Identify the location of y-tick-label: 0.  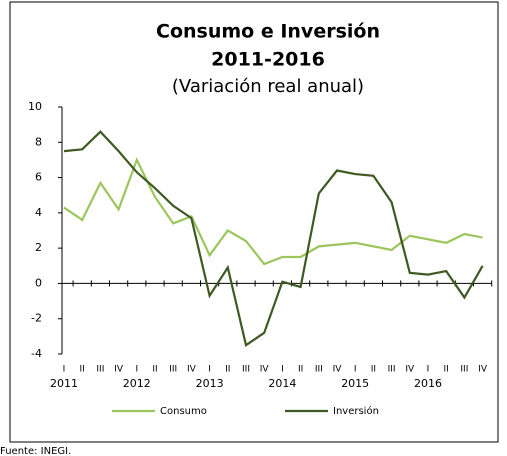
(38, 282).